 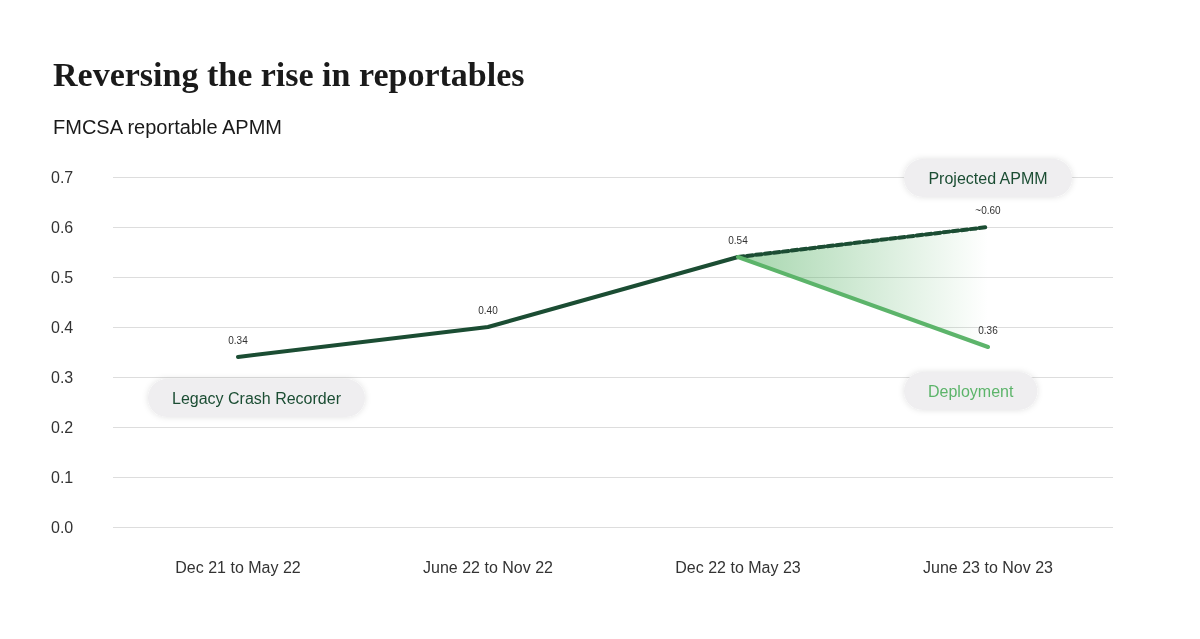 I want to click on chart-title: Reversing the rise in reportables, so click(x=289, y=74).